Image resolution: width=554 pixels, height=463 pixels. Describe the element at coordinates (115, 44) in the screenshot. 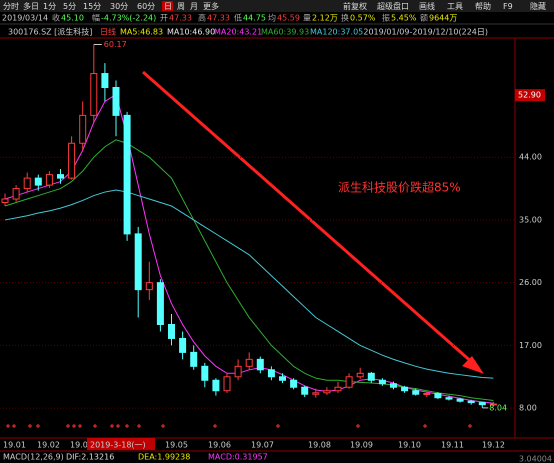

I see `max-label: 60.17` at that location.